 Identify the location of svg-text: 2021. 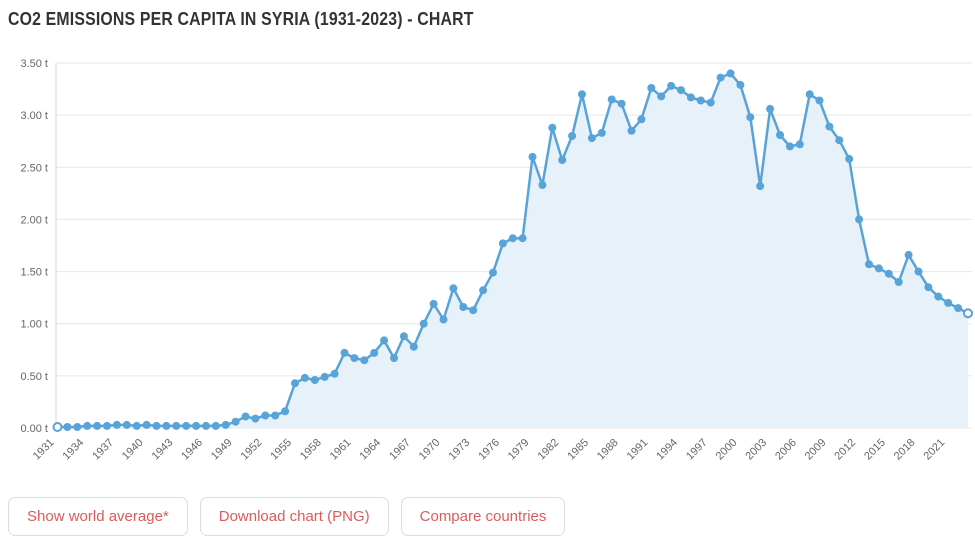
(935, 450).